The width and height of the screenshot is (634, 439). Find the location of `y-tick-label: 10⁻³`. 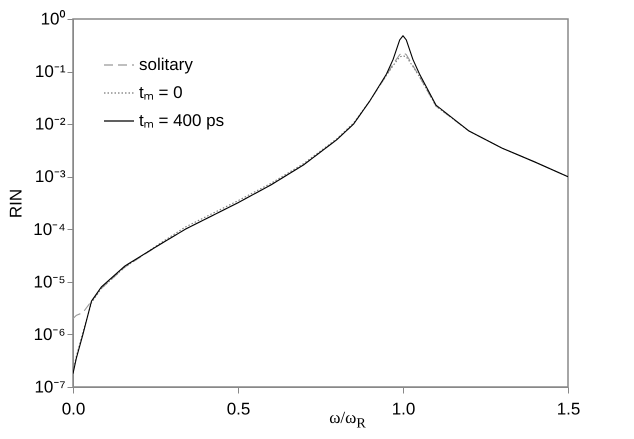

y-tick-label: 10⁻³ is located at coordinates (50, 176).